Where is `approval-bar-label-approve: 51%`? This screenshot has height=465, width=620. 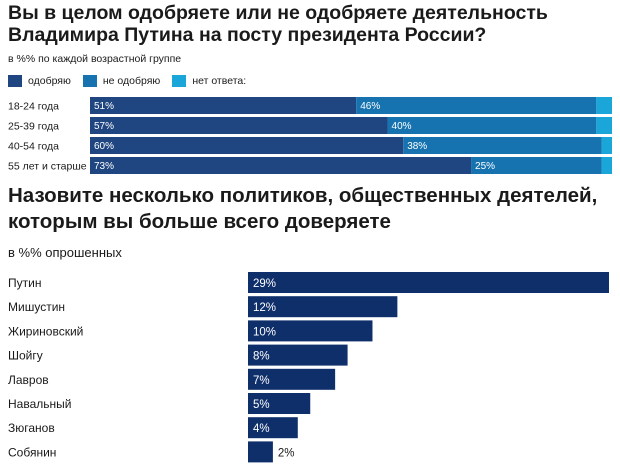 approval-bar-label-approve: 51% is located at coordinates (104, 106).